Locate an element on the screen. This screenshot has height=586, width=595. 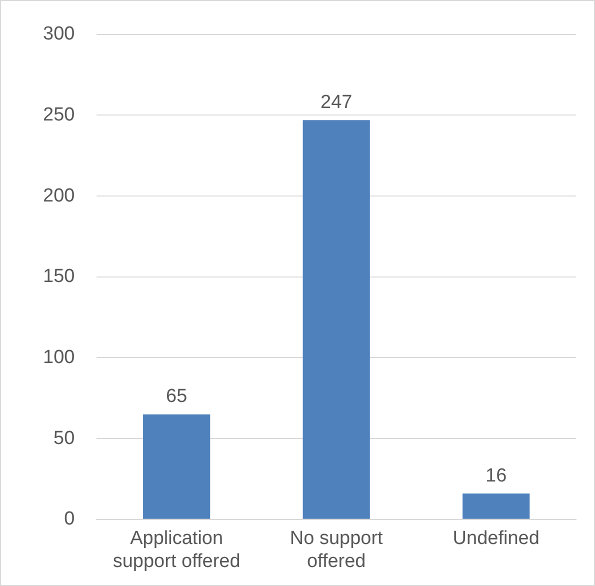
data-label: 247 is located at coordinates (336, 102).